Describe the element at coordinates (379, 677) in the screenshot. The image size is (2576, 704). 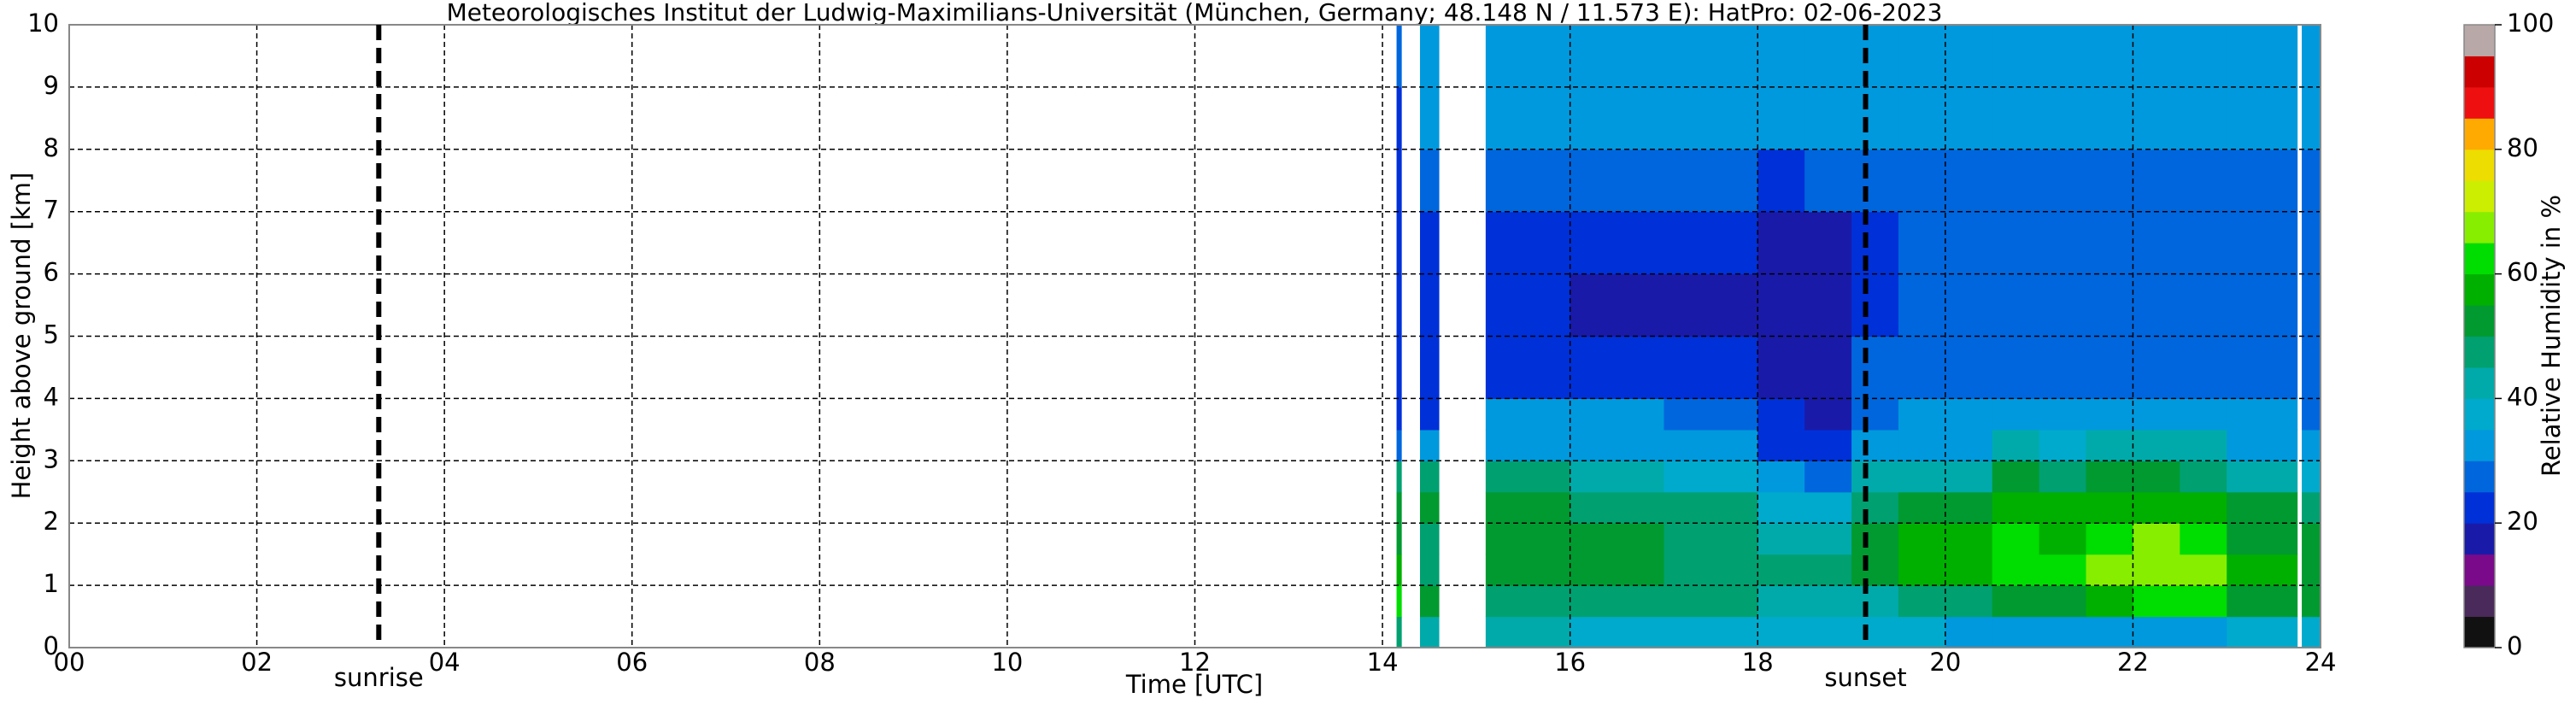
I see `annotation-label: sunrise` at that location.